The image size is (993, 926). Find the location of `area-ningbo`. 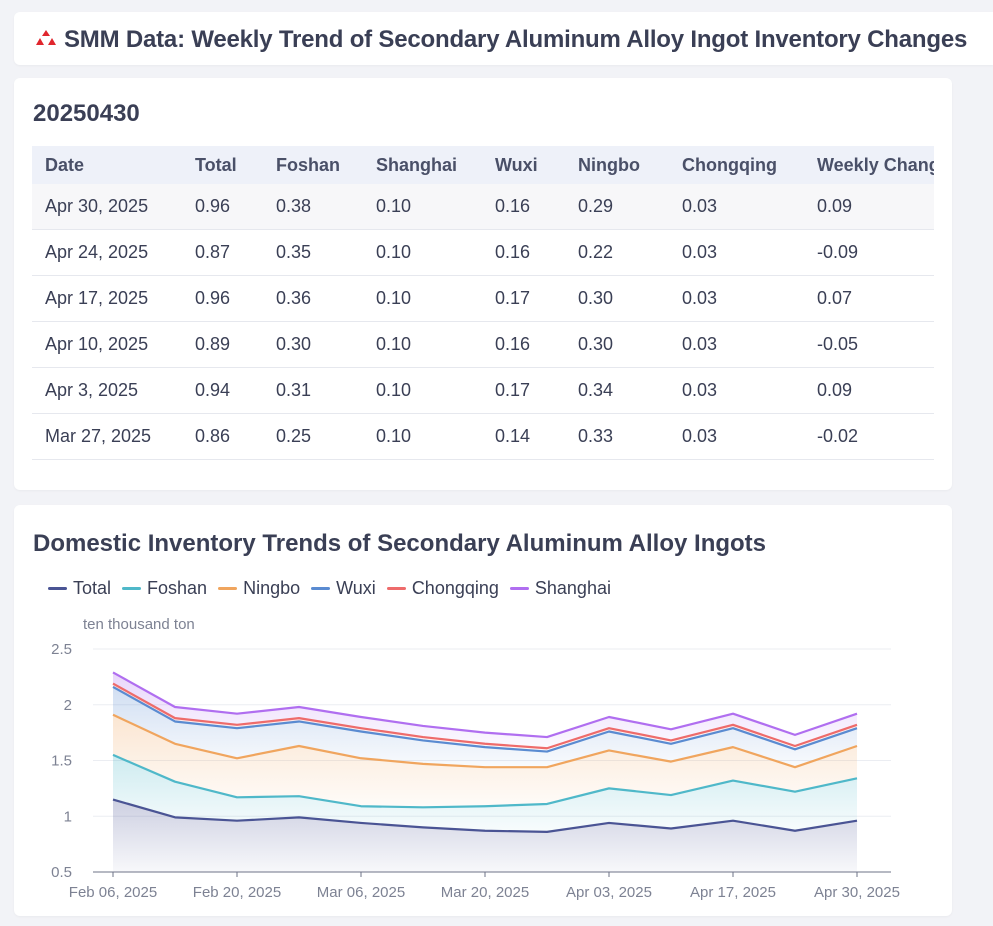

area-ningbo is located at coordinates (485, 761).